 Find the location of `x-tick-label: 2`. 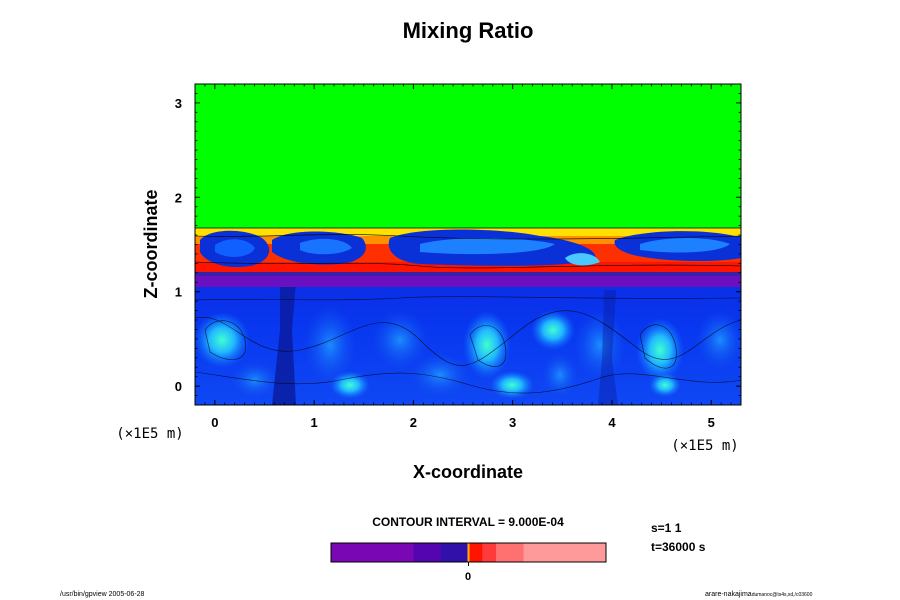

x-tick-label: 2 is located at coordinates (413, 422).